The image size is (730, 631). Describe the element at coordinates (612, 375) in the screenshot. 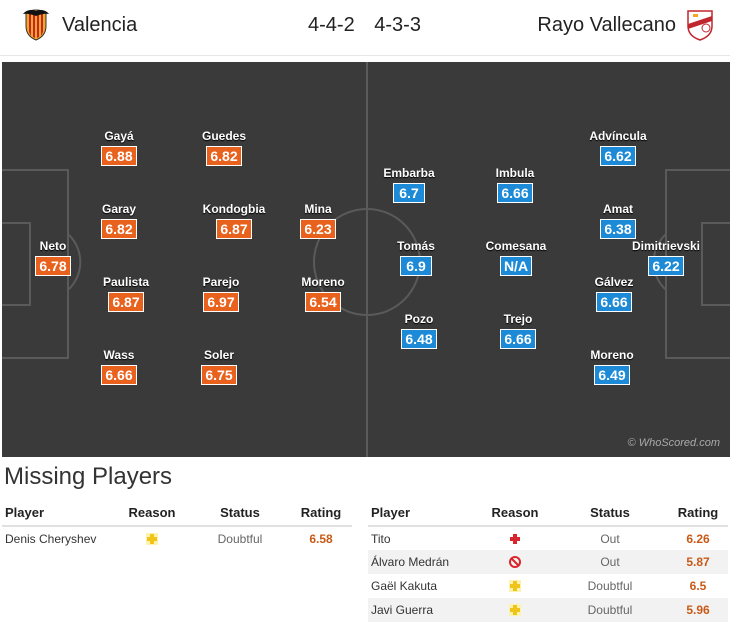

I see `player-rating: 6.49` at that location.